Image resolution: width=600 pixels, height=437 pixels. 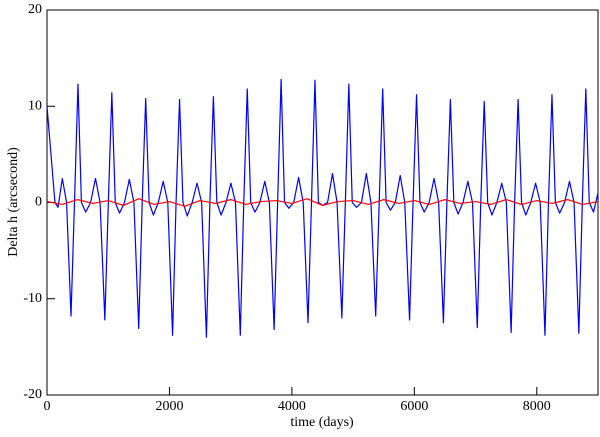 What do you see at coordinates (414, 406) in the screenshot?
I see `x-tick-label: 6000` at bounding box center [414, 406].